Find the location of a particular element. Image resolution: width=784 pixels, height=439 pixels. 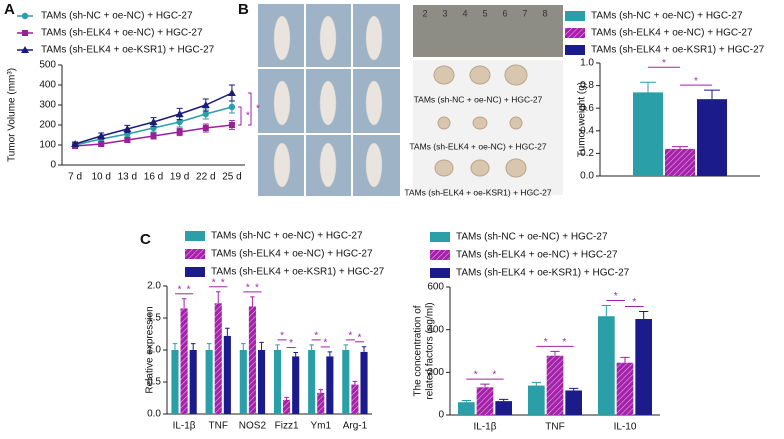

x-tick-label: Ym1 is located at coordinates (320, 426).